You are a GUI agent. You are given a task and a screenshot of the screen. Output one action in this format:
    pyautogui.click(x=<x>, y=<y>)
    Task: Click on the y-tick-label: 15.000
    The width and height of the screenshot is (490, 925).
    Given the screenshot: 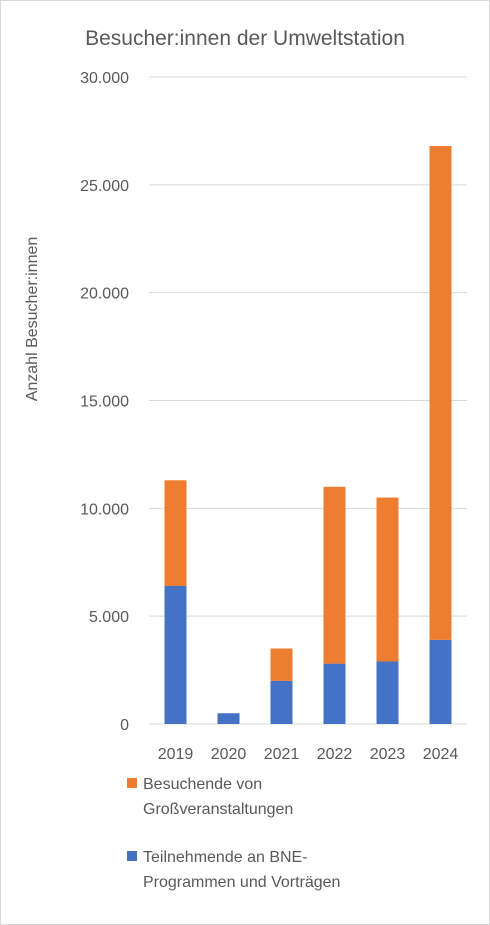 What is the action you would take?
    pyautogui.click(x=104, y=402)
    